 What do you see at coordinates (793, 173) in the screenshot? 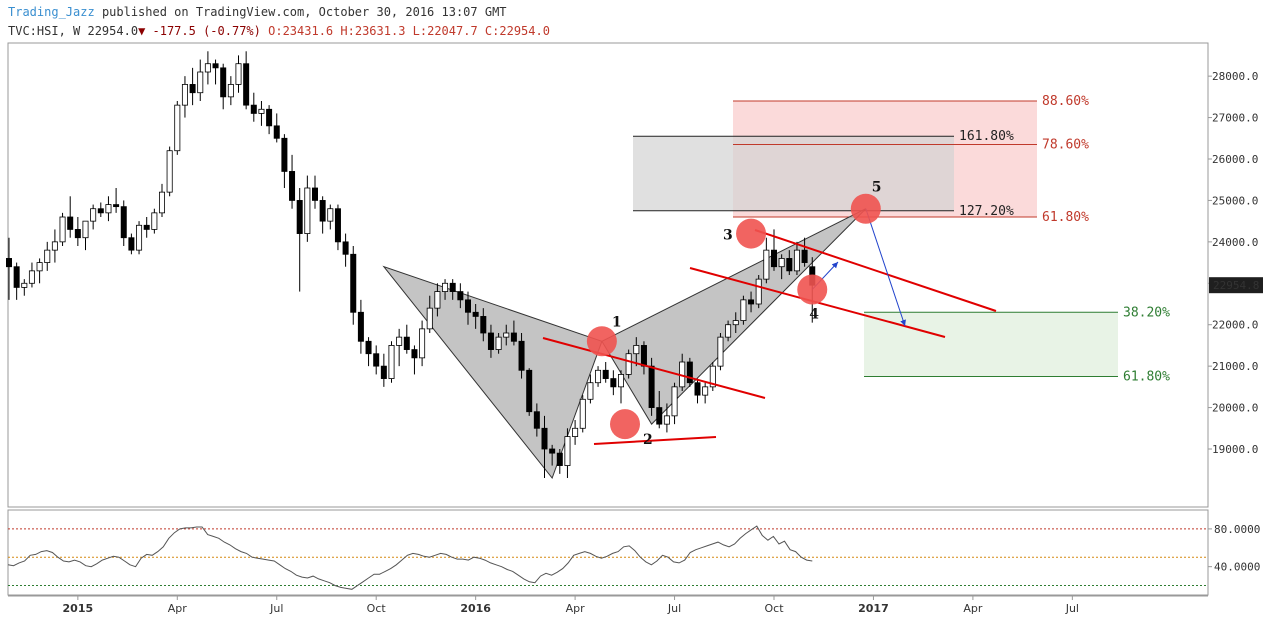
I see `fib-zone-extension` at bounding box center [793, 173].